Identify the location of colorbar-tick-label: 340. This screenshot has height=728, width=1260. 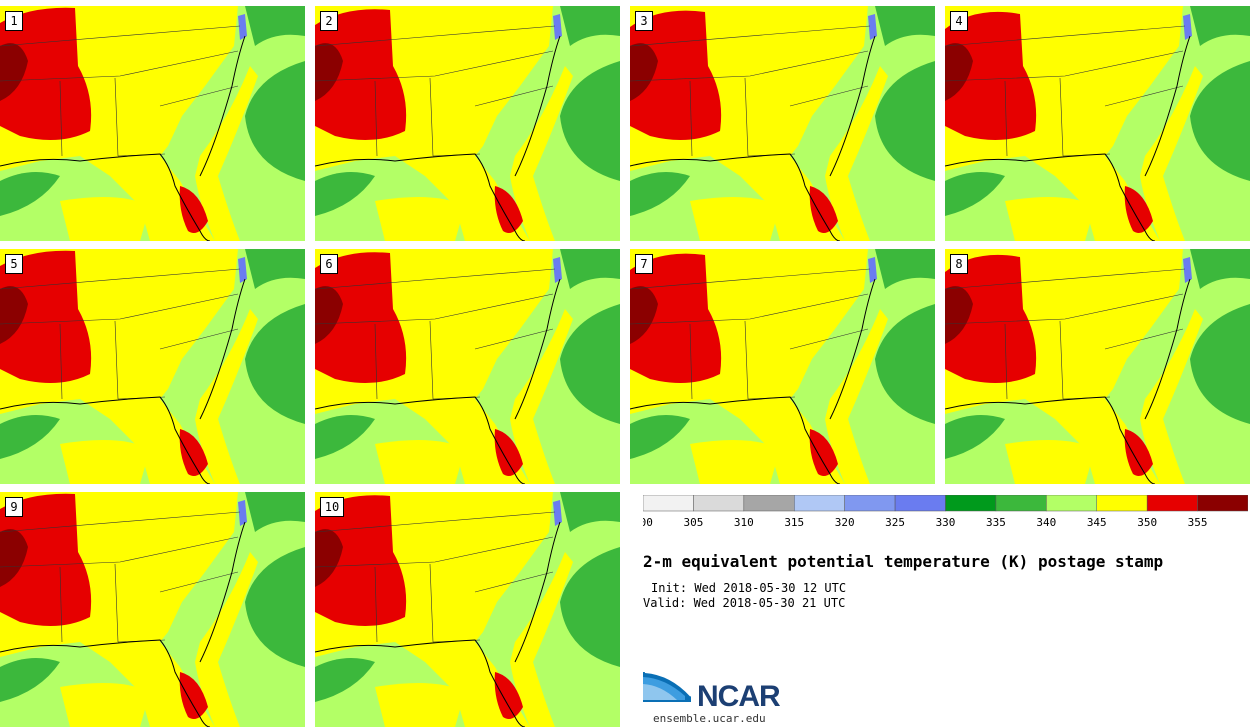
(1046, 522).